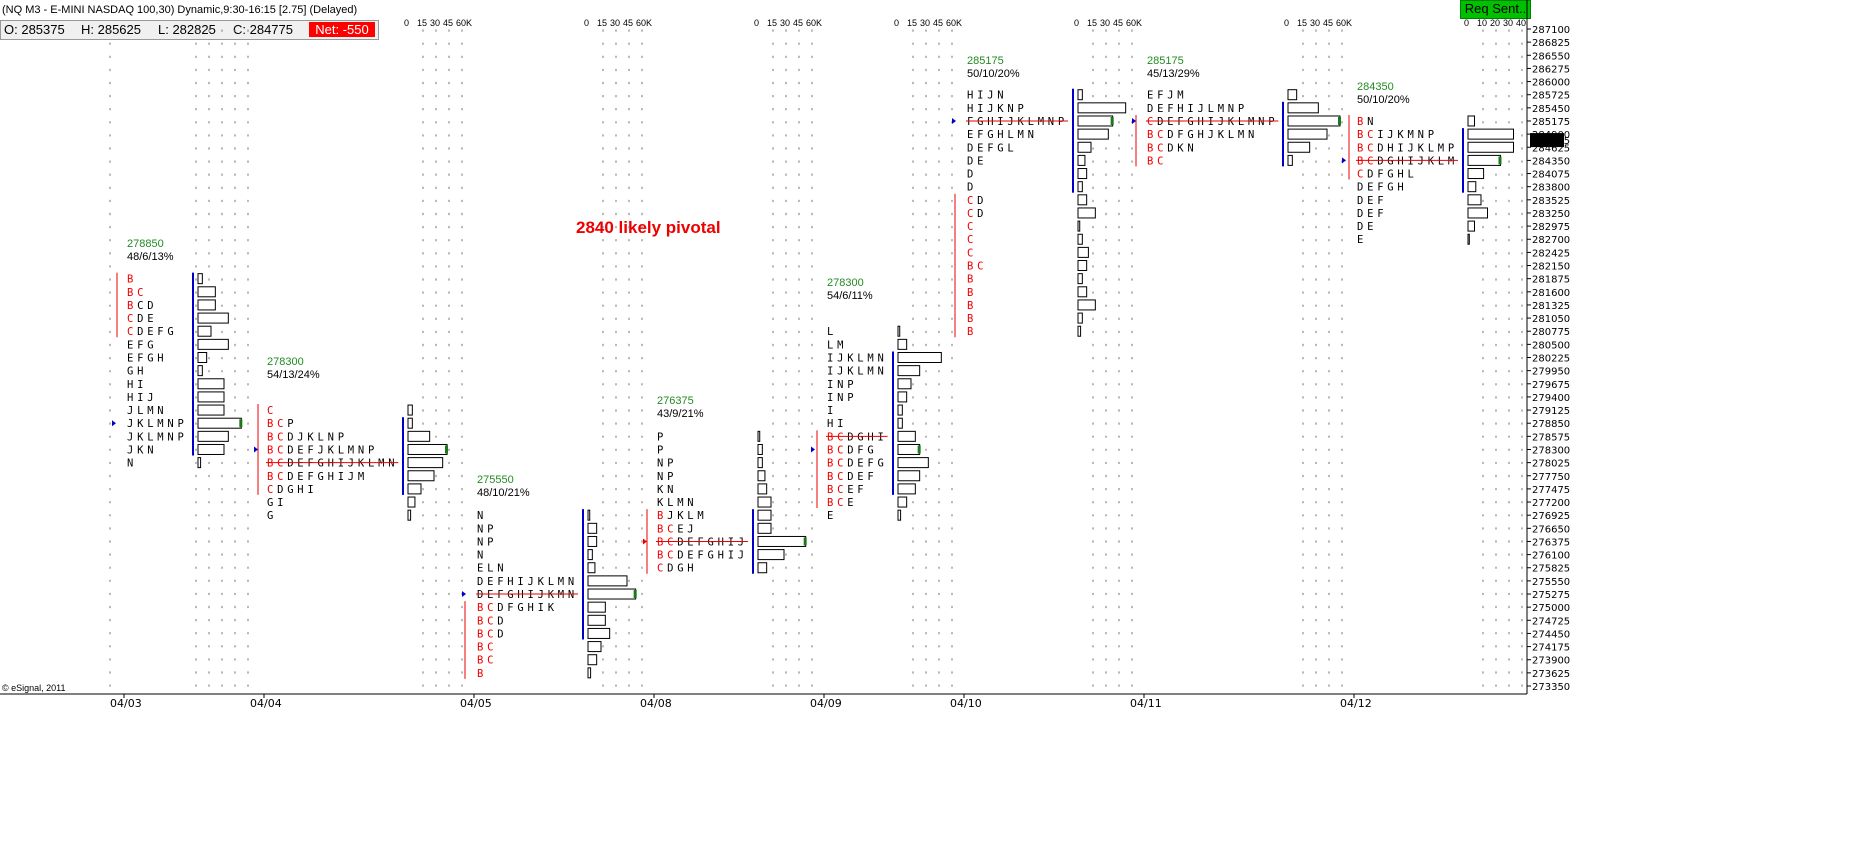 Image resolution: width=1864 pixels, height=847 pixels. Describe the element at coordinates (1551, 516) in the screenshot. I see `price-tick-label: 276925` at that location.